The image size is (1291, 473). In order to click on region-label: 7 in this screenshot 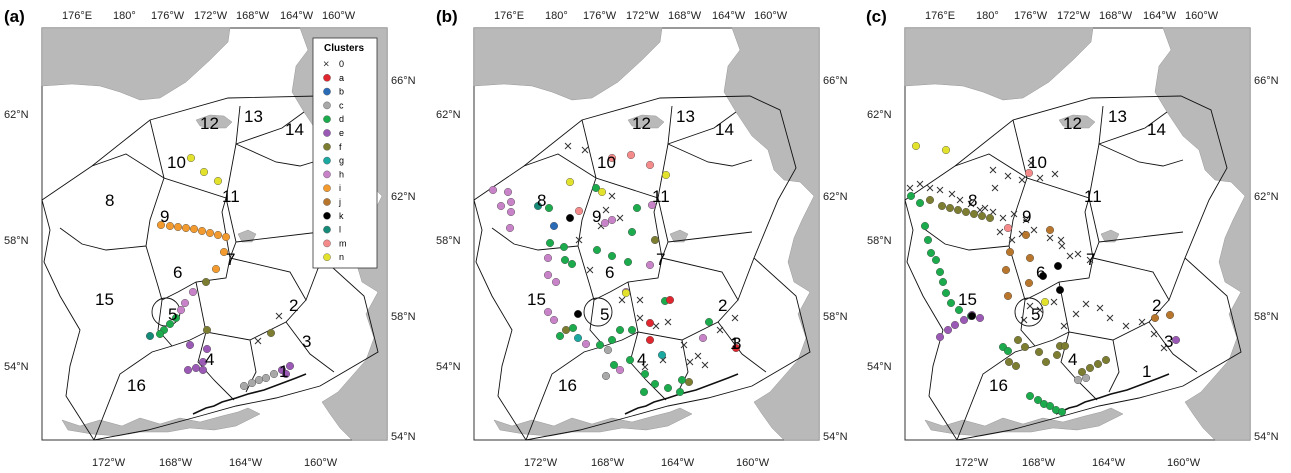, I will do `click(230, 259)`.